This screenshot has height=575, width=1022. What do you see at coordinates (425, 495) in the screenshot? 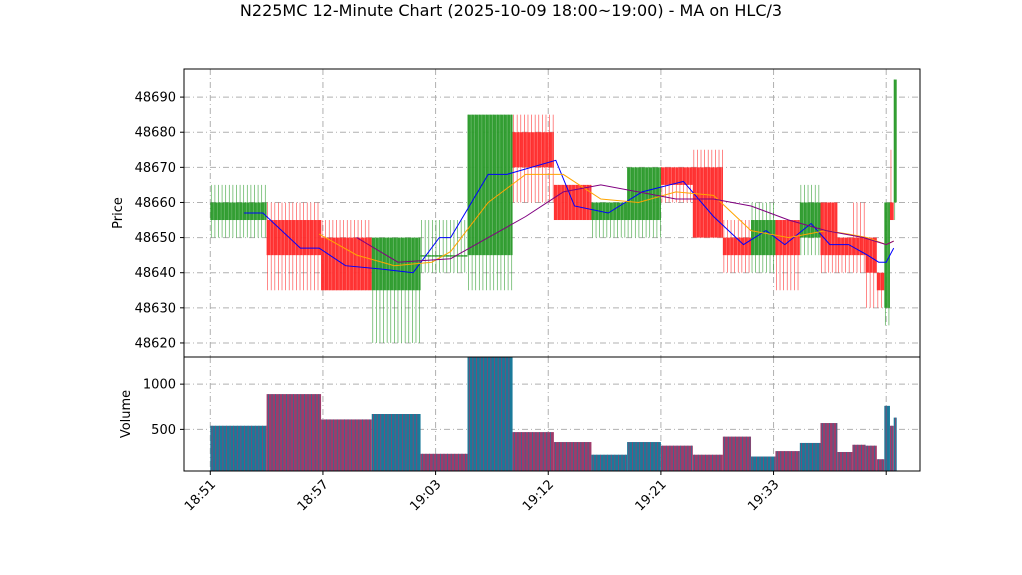
I see `x-tick-label: 19:03` at bounding box center [425, 495].